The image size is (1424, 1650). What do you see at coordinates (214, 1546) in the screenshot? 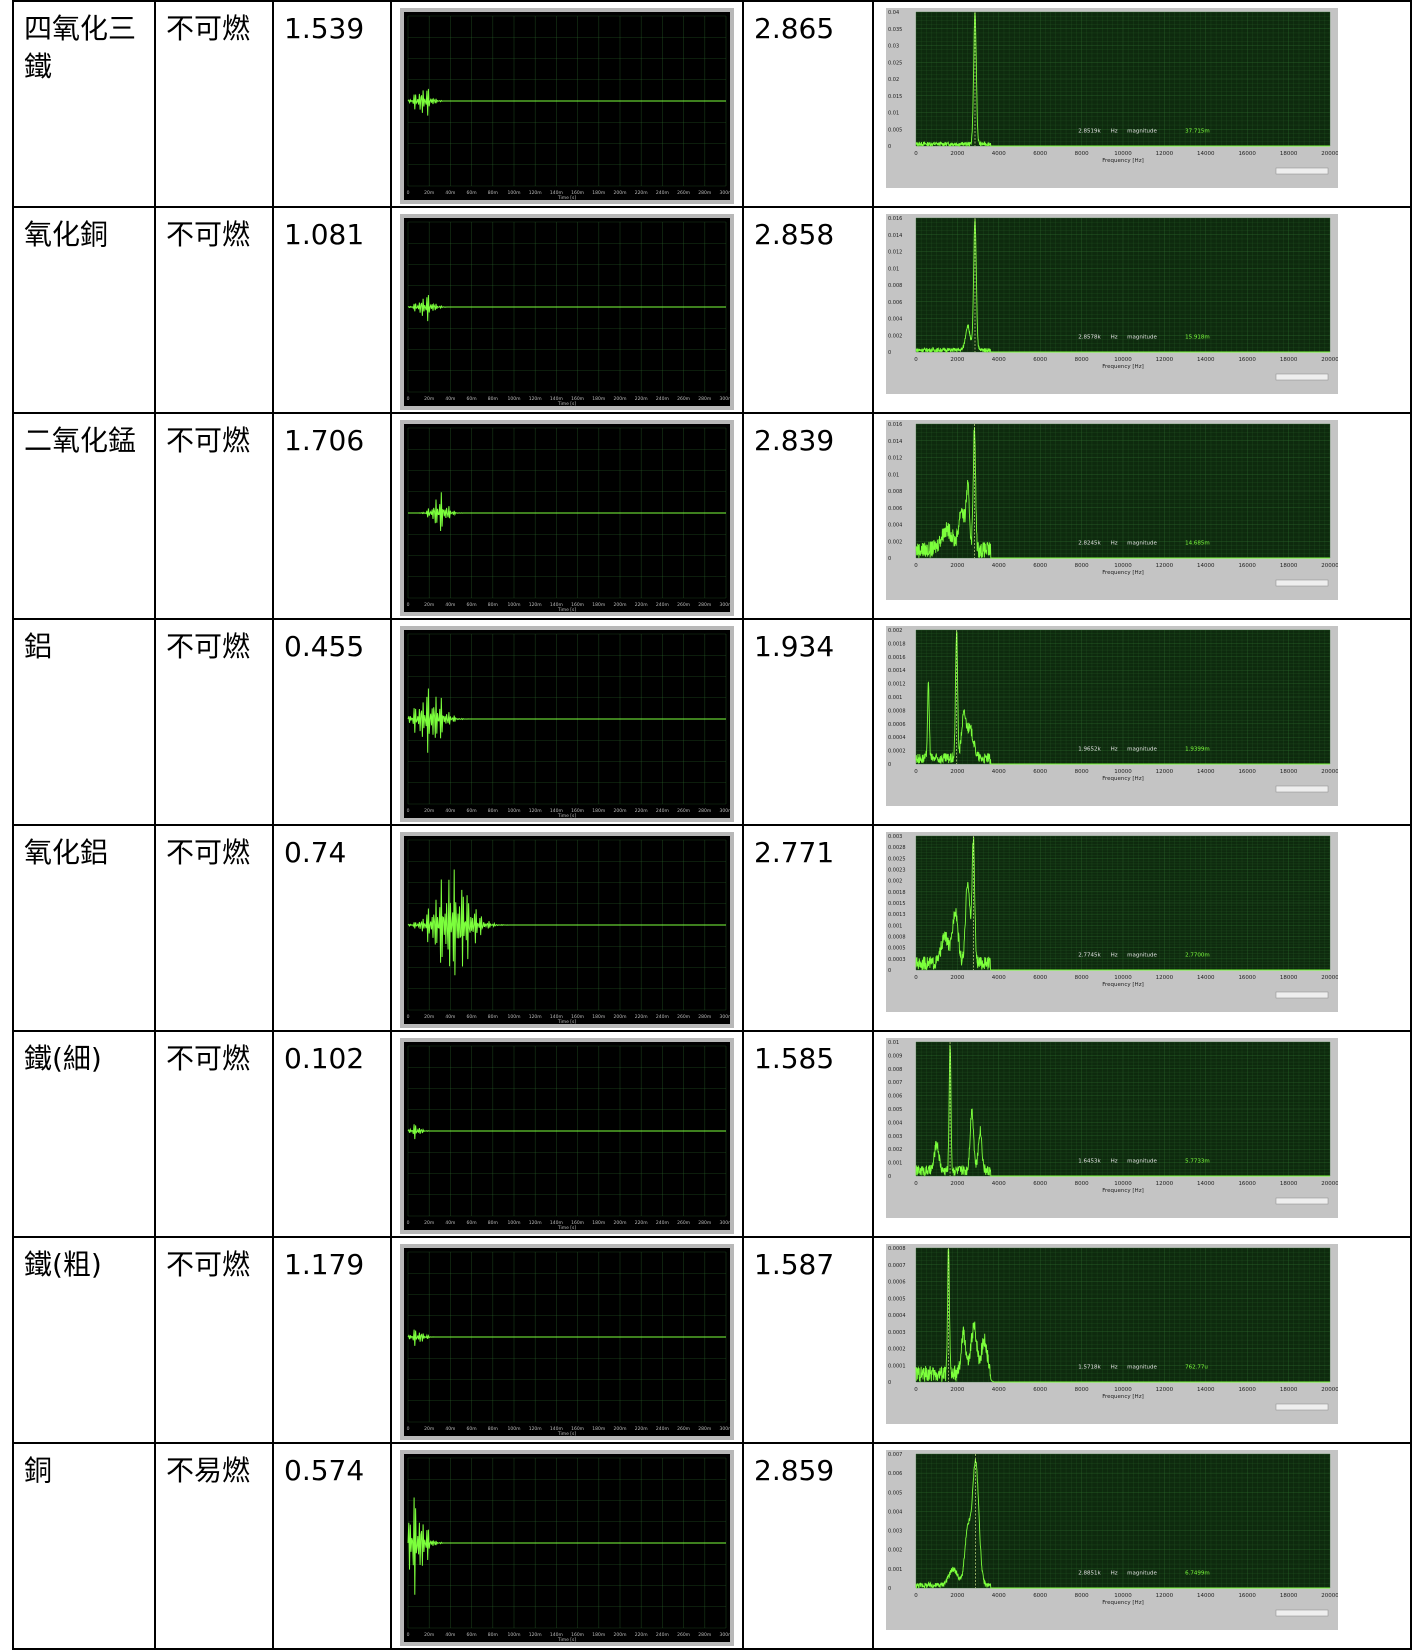
I see `flammability-cell: 不易燃` at bounding box center [214, 1546].